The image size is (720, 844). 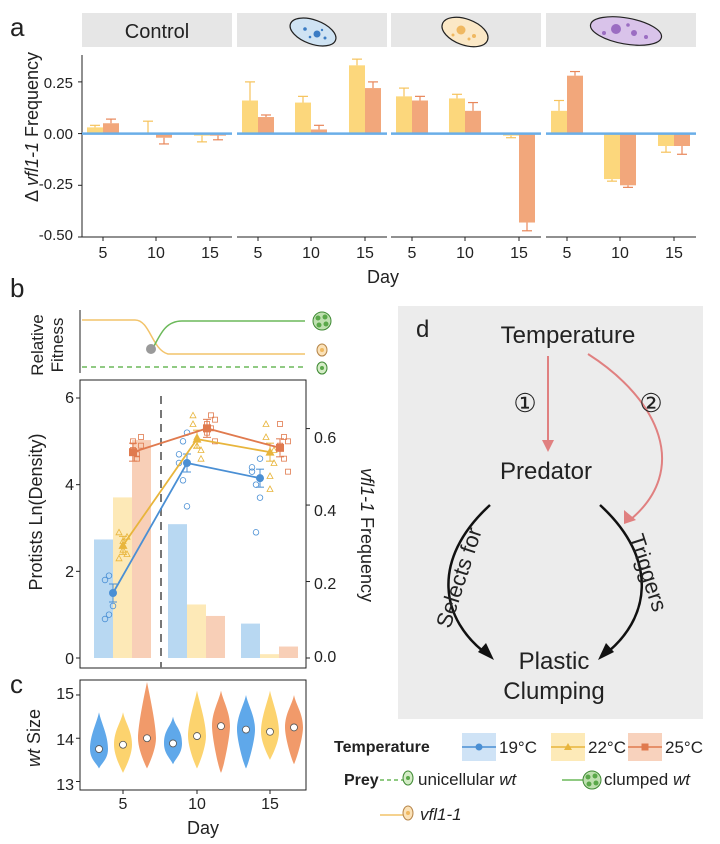 I want to click on panel-b-y-tick-right: 0.0, so click(x=325, y=657).